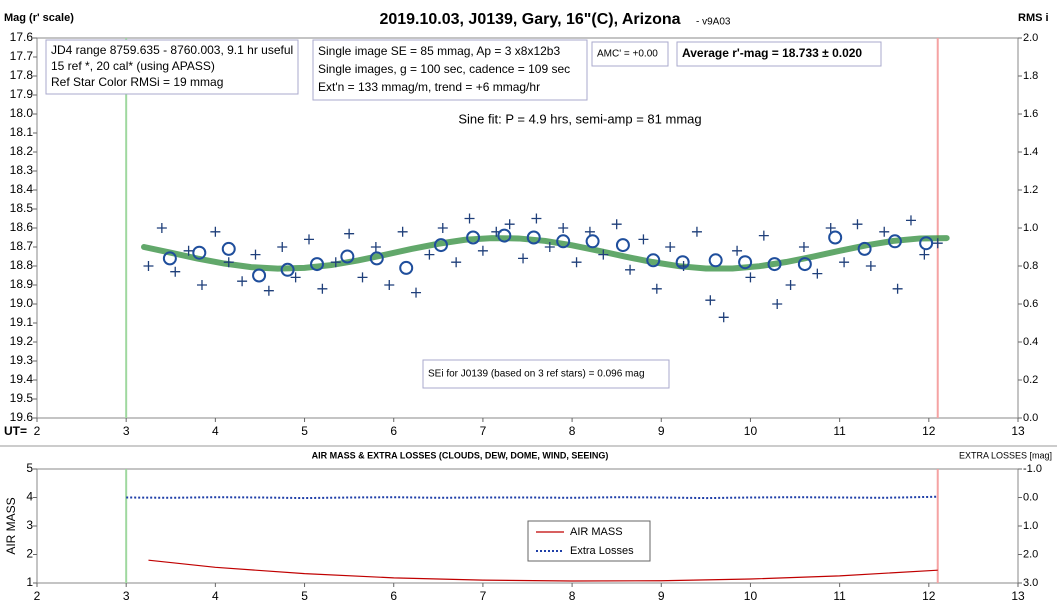 The height and width of the screenshot is (611, 1057). What do you see at coordinates (137, 82) in the screenshot?
I see `text-box-line: Ref Star Color RMSi = 19 mmag` at bounding box center [137, 82].